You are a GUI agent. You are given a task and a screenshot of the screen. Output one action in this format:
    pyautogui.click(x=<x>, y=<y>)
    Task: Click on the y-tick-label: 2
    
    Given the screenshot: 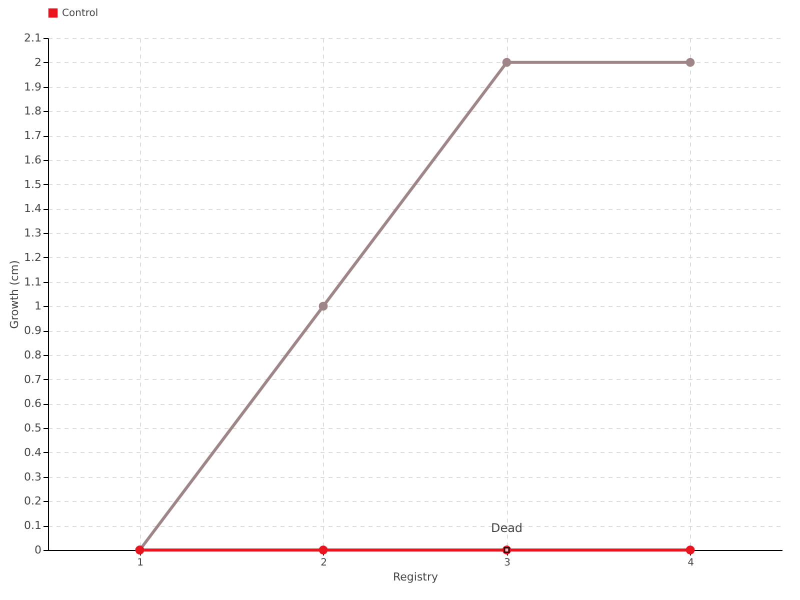 What is the action you would take?
    pyautogui.click(x=38, y=62)
    